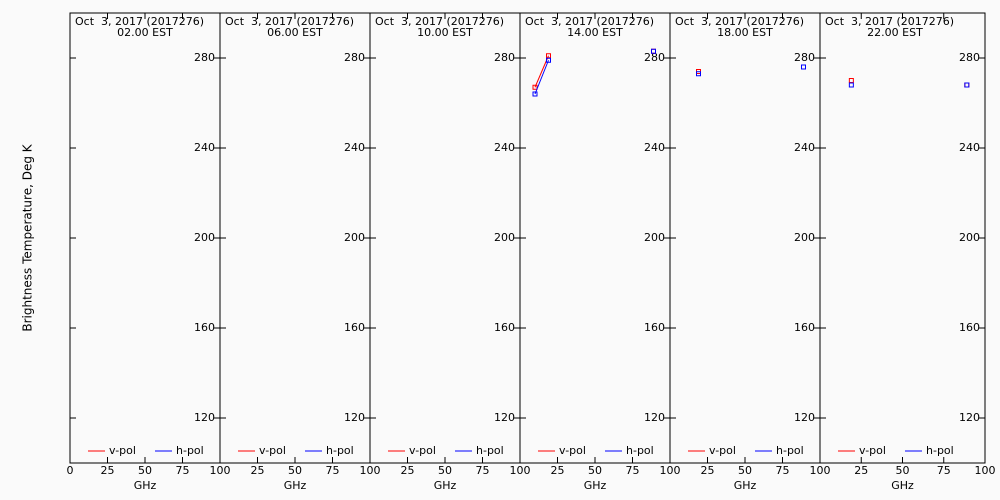  What do you see at coordinates (70, 470) in the screenshot?
I see `x-tick-label: 0` at bounding box center [70, 470].